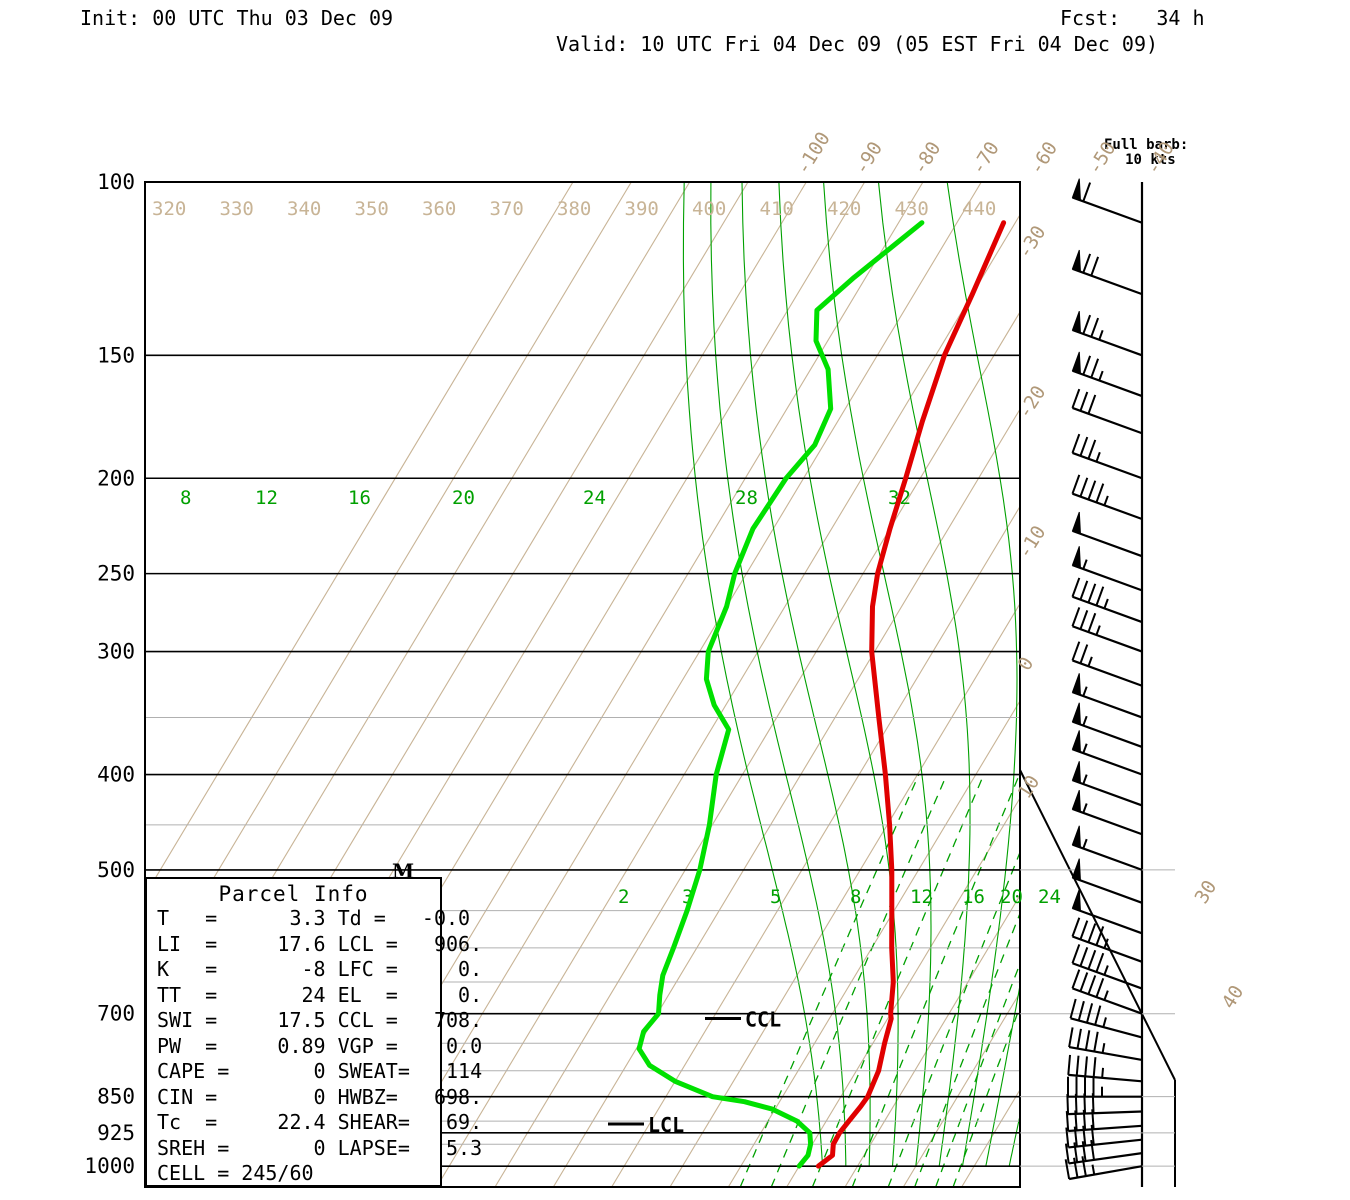 Image resolution: width=1350 pixels, height=1200 pixels. What do you see at coordinates (1160, 158) in the screenshot?
I see `isotherm-label-top: -40` at bounding box center [1160, 158].